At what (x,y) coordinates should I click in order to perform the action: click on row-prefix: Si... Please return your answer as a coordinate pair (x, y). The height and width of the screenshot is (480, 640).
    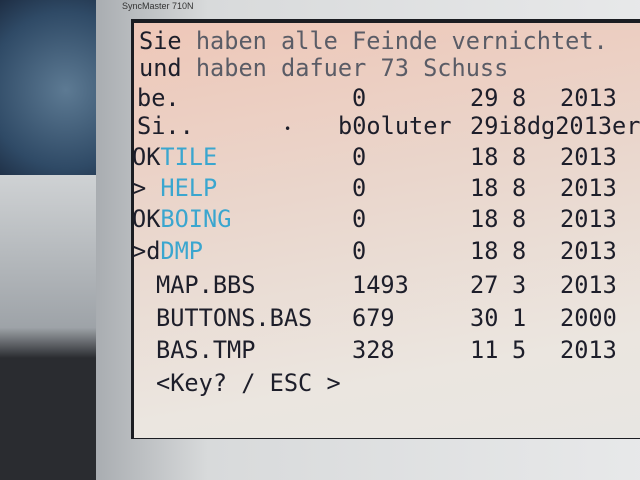
    Looking at the image, I should click on (165, 126).